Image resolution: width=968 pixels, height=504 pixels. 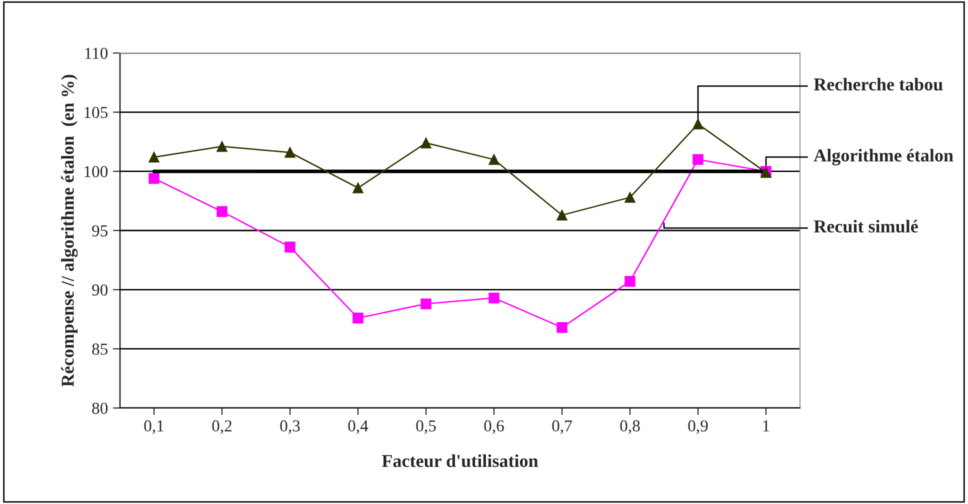 I want to click on legend-label: Algorithme étalon, so click(x=884, y=157).